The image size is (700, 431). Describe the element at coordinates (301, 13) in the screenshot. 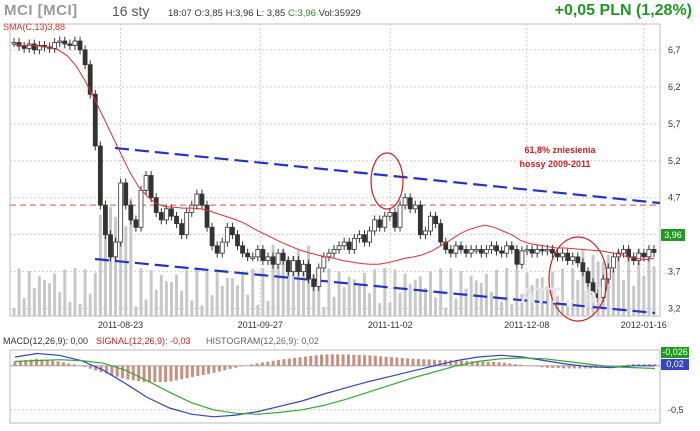

I see `quote-close: C:3,96` at that location.